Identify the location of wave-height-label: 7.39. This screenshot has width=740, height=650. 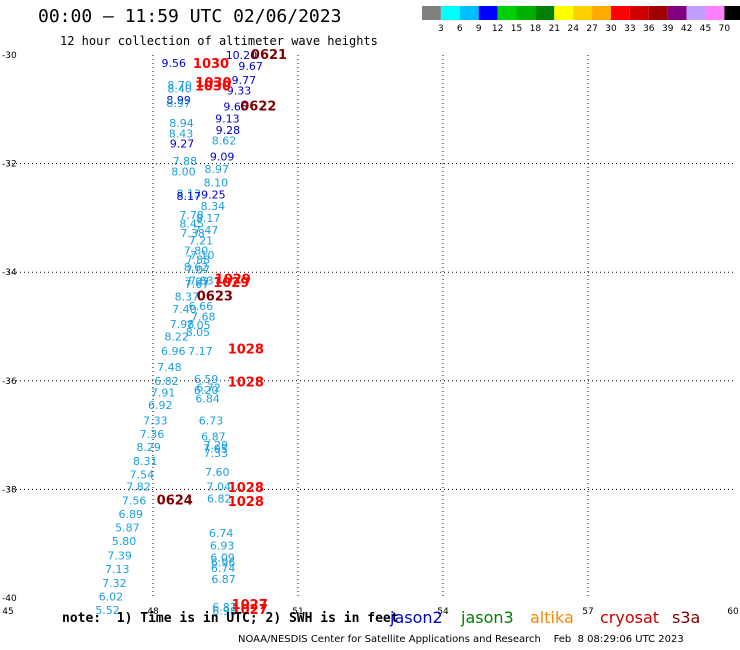
(119, 556).